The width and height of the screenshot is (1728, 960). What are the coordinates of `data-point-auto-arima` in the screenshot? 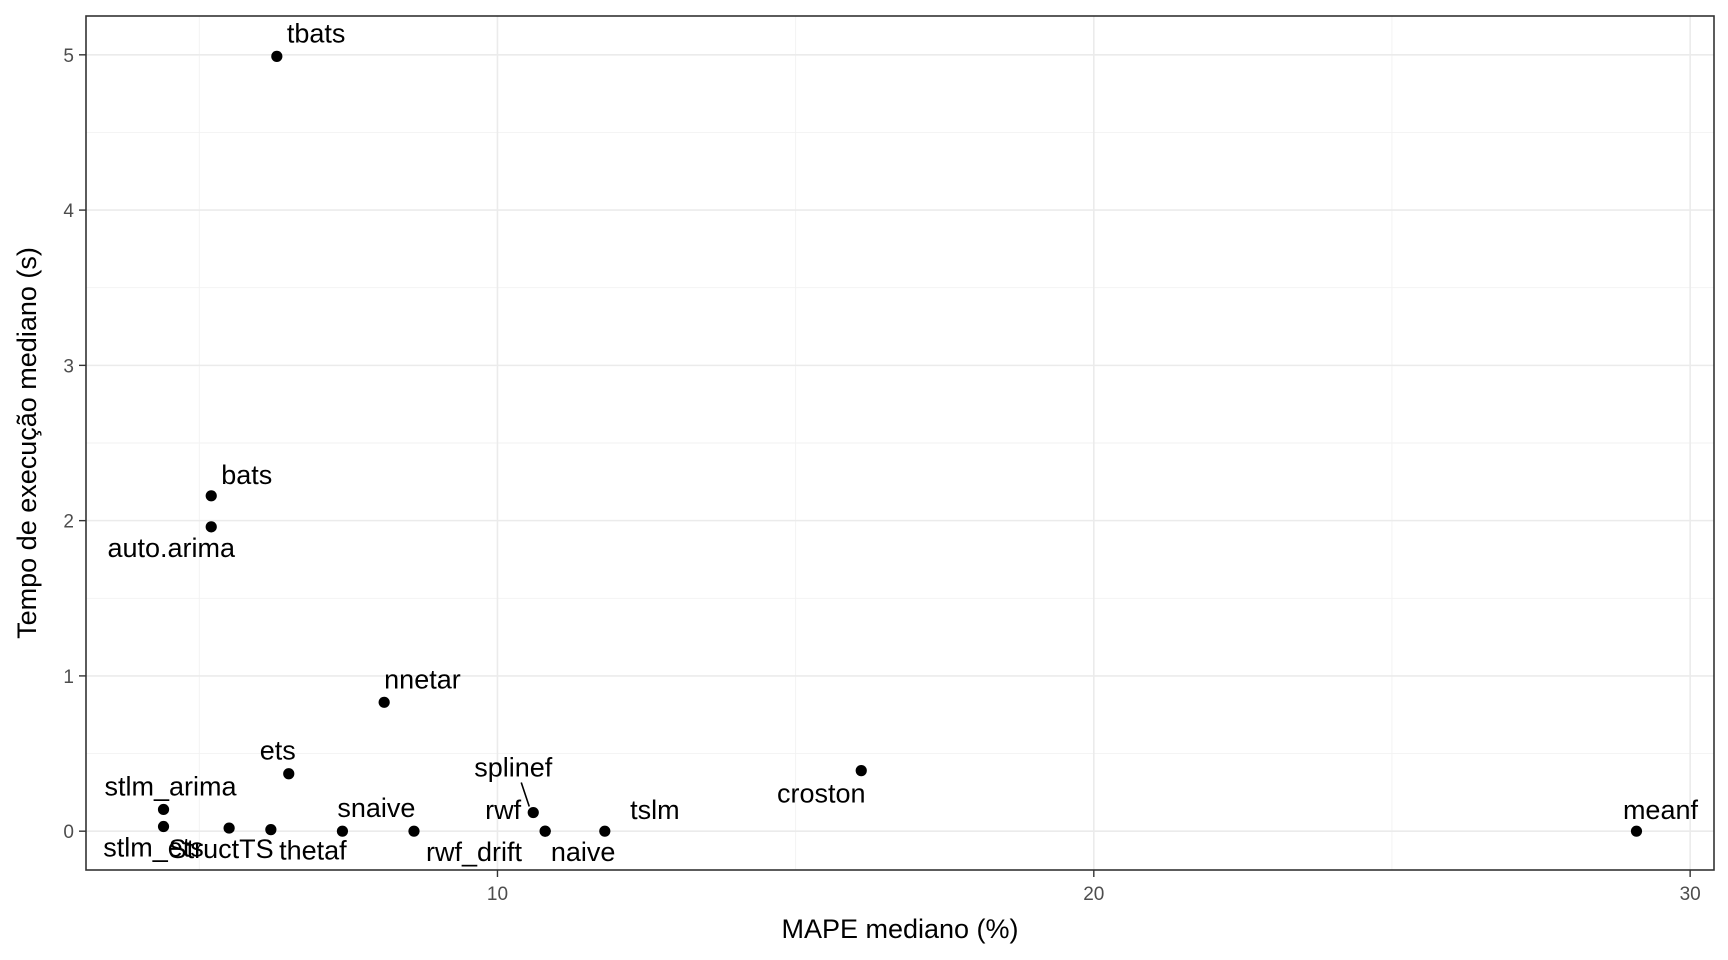 It's located at (211, 527).